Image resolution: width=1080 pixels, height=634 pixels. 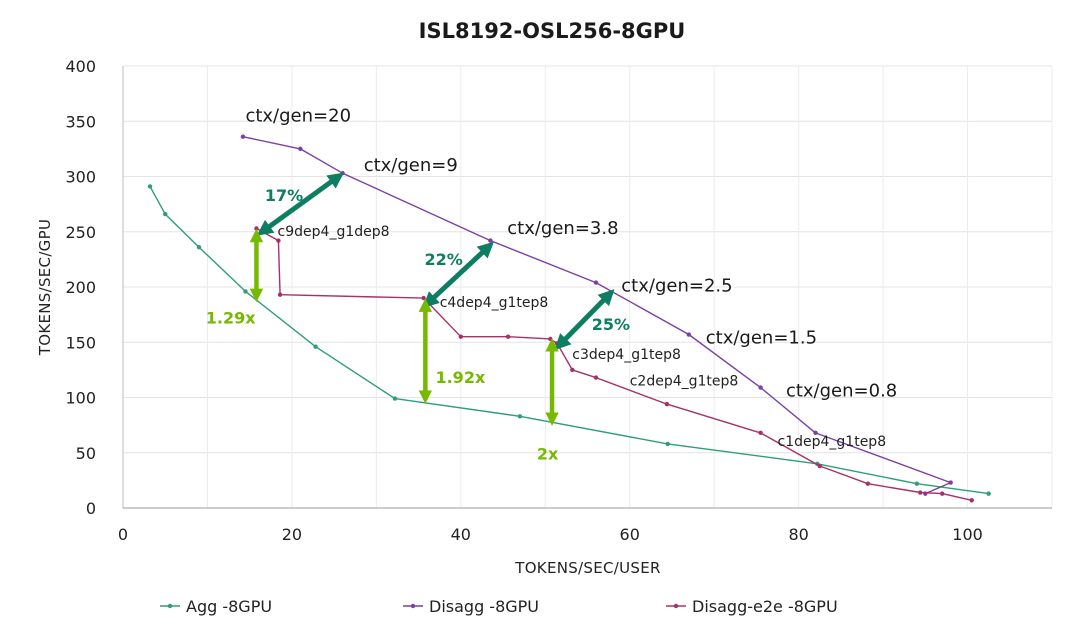 I want to click on ratio-label: ctx/gen=9, so click(x=411, y=165).